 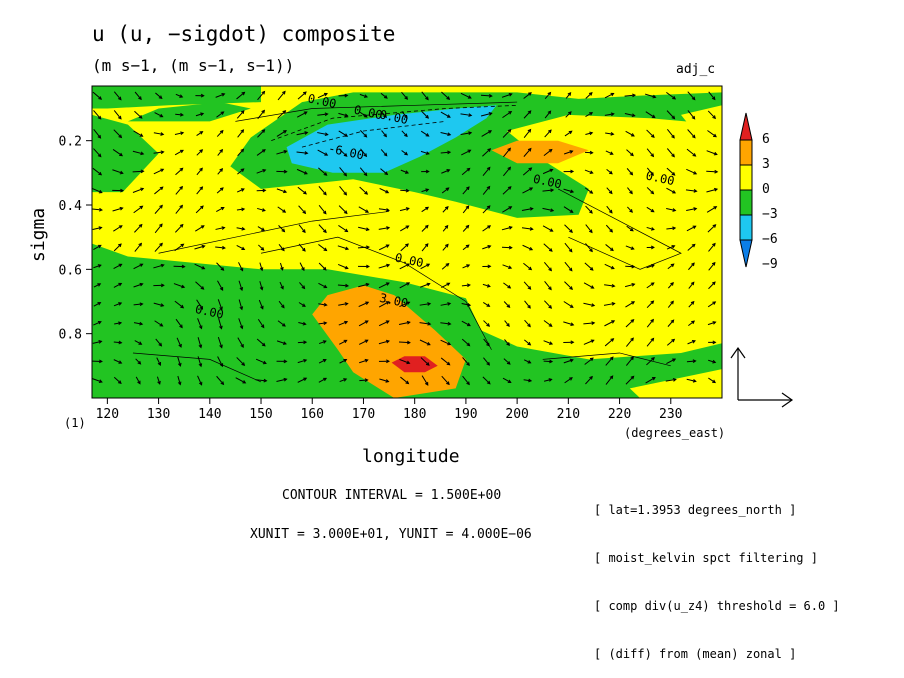 I want to click on x-tick-label: 180, so click(x=414, y=414).